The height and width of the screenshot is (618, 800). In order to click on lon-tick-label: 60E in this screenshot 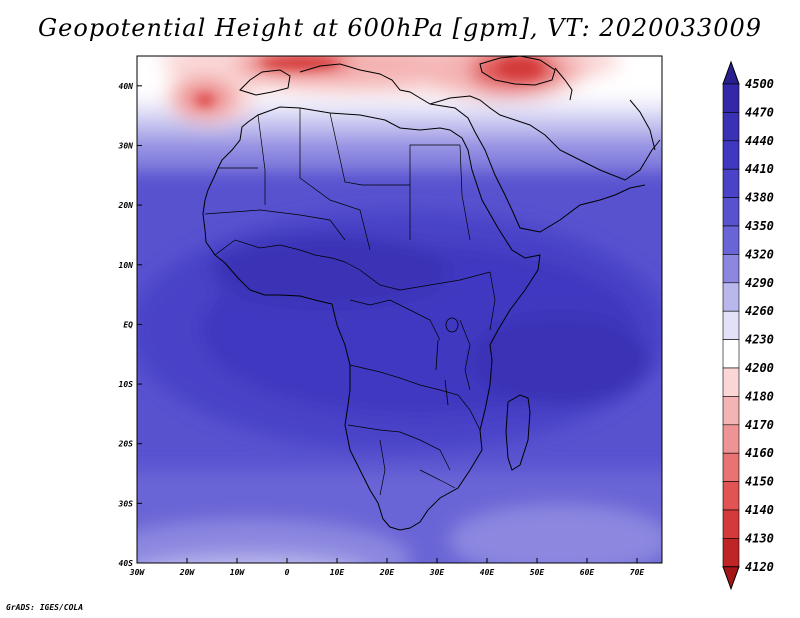, I will do `click(587, 572)`.